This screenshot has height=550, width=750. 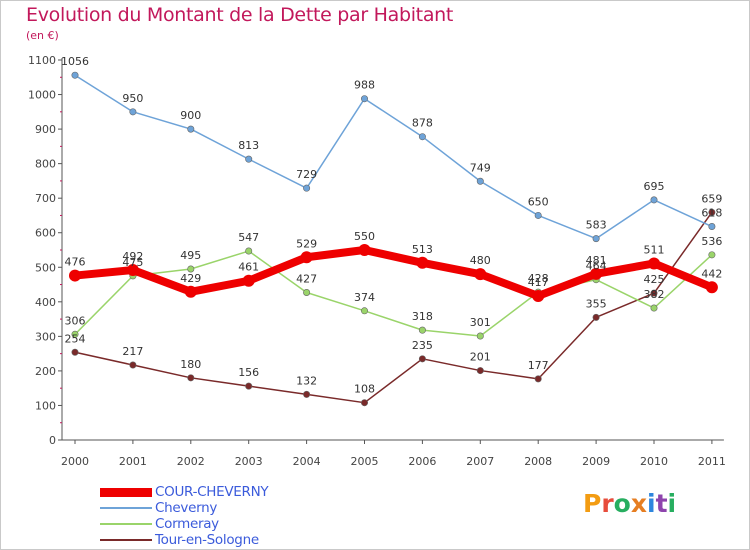 I want to click on data-label: 481, so click(x=596, y=260).